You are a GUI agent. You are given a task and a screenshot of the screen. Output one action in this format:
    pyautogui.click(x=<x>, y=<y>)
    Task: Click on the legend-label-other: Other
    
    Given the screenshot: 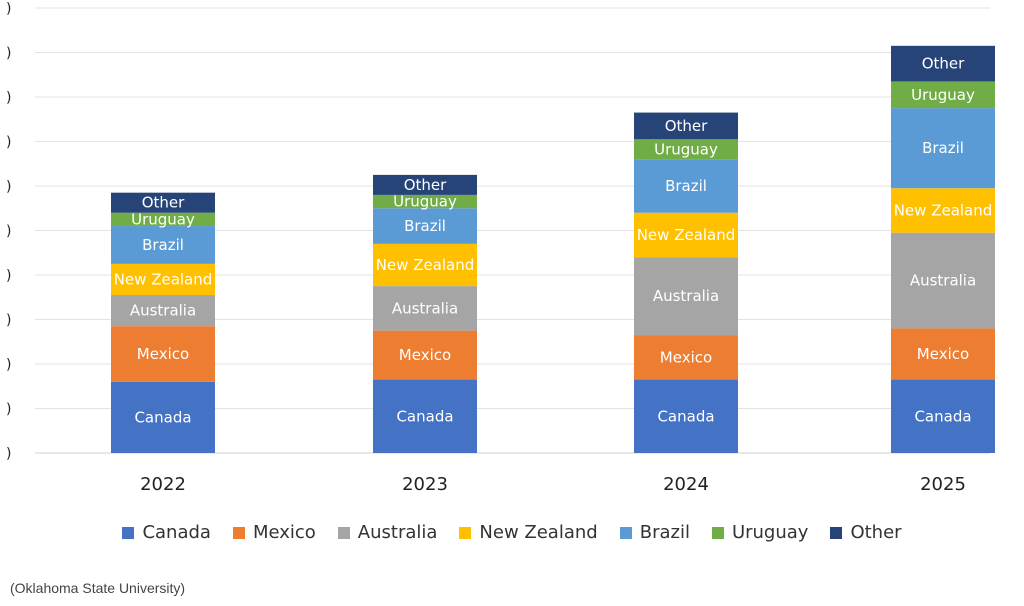 What is the action you would take?
    pyautogui.click(x=876, y=532)
    